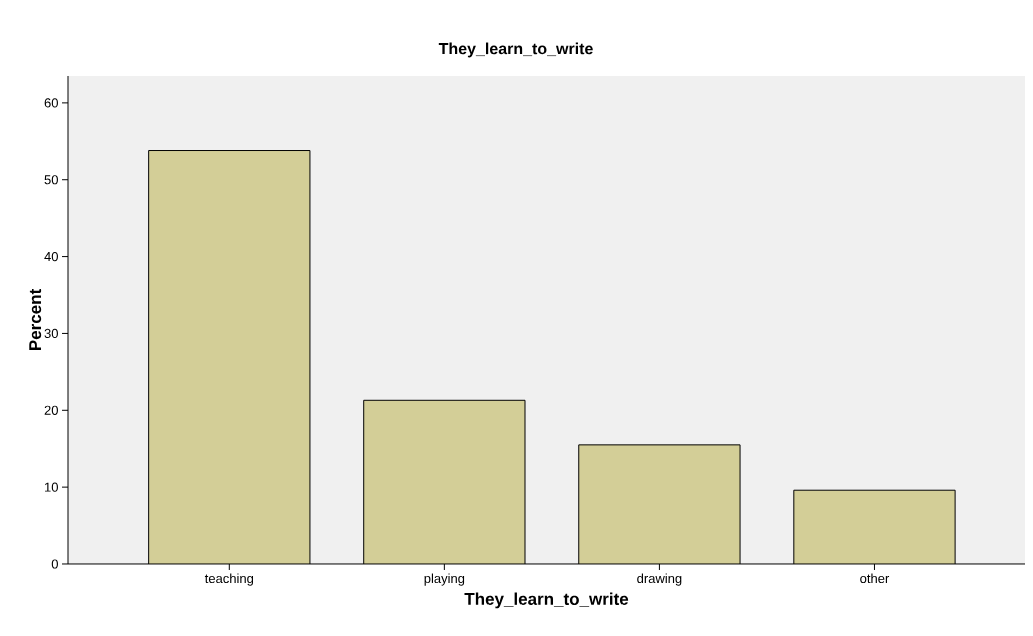 The image size is (1033, 636). I want to click on y-tick-label: 0, so click(54, 564).